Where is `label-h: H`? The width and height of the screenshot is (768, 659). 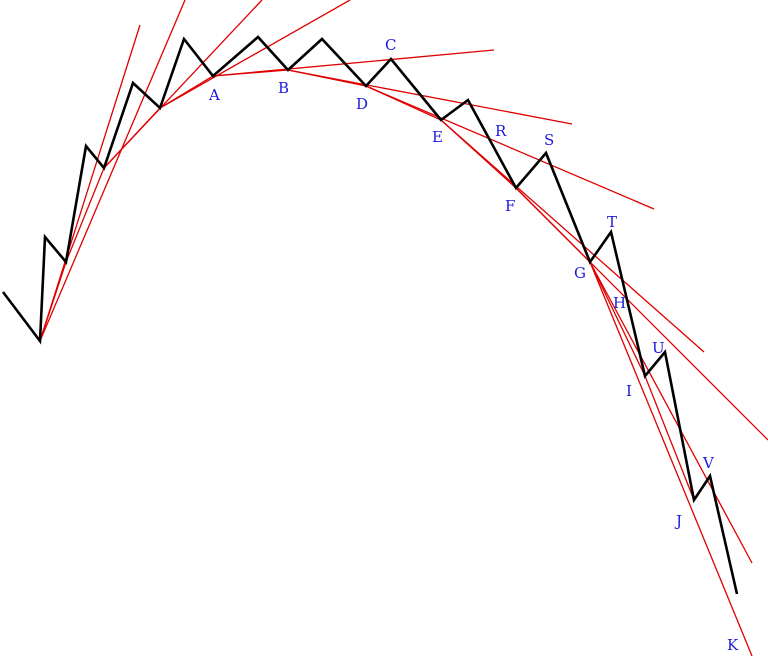
label-h: H is located at coordinates (619, 303).